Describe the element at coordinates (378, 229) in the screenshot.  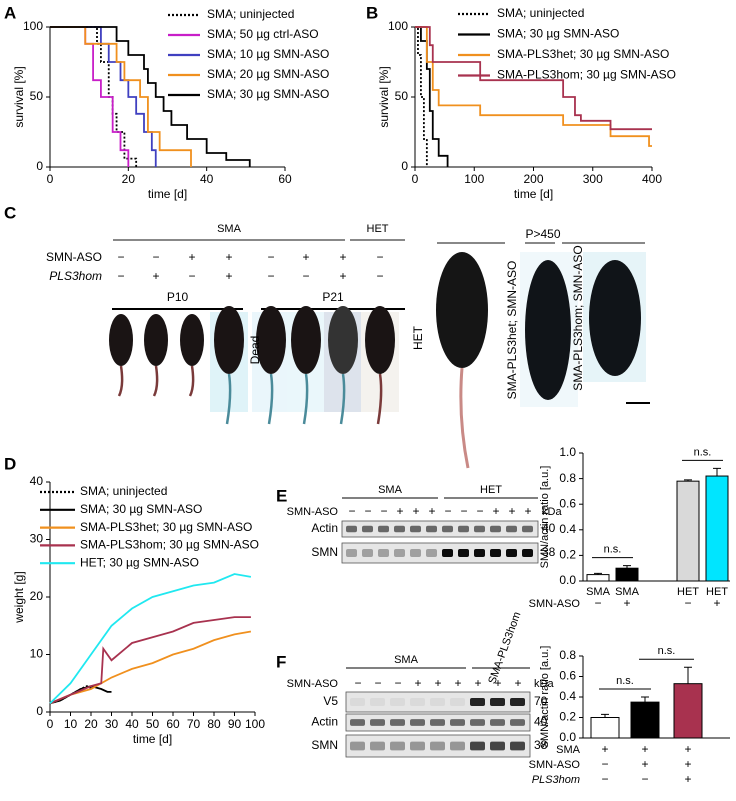
I see `group-label: HET` at that location.